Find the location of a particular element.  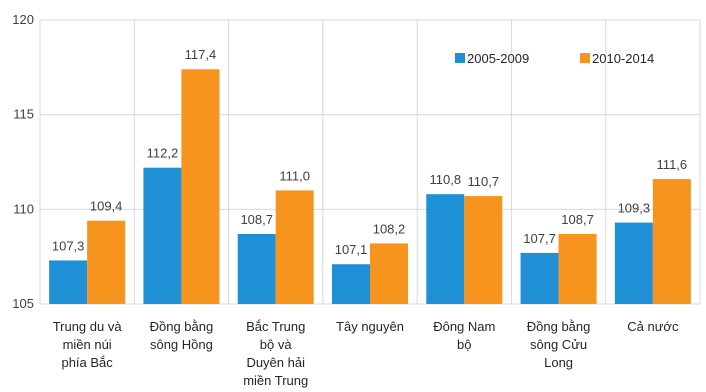

y-tick-label: 110 is located at coordinates (23, 208).